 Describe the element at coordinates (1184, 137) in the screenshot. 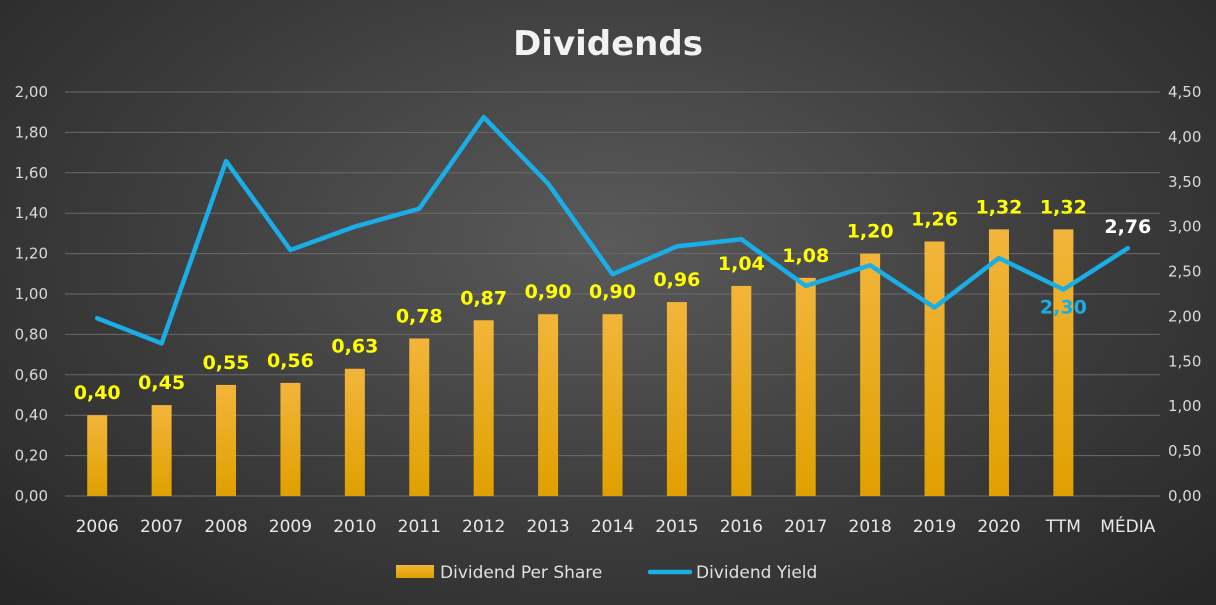

I see `y-right-tick-label: 4,00` at that location.